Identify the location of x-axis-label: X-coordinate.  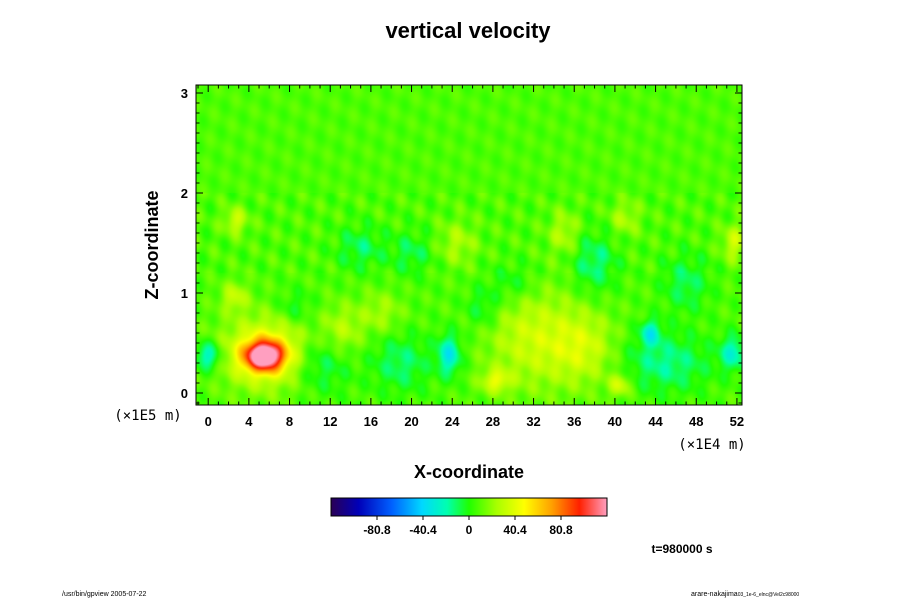
(469, 472).